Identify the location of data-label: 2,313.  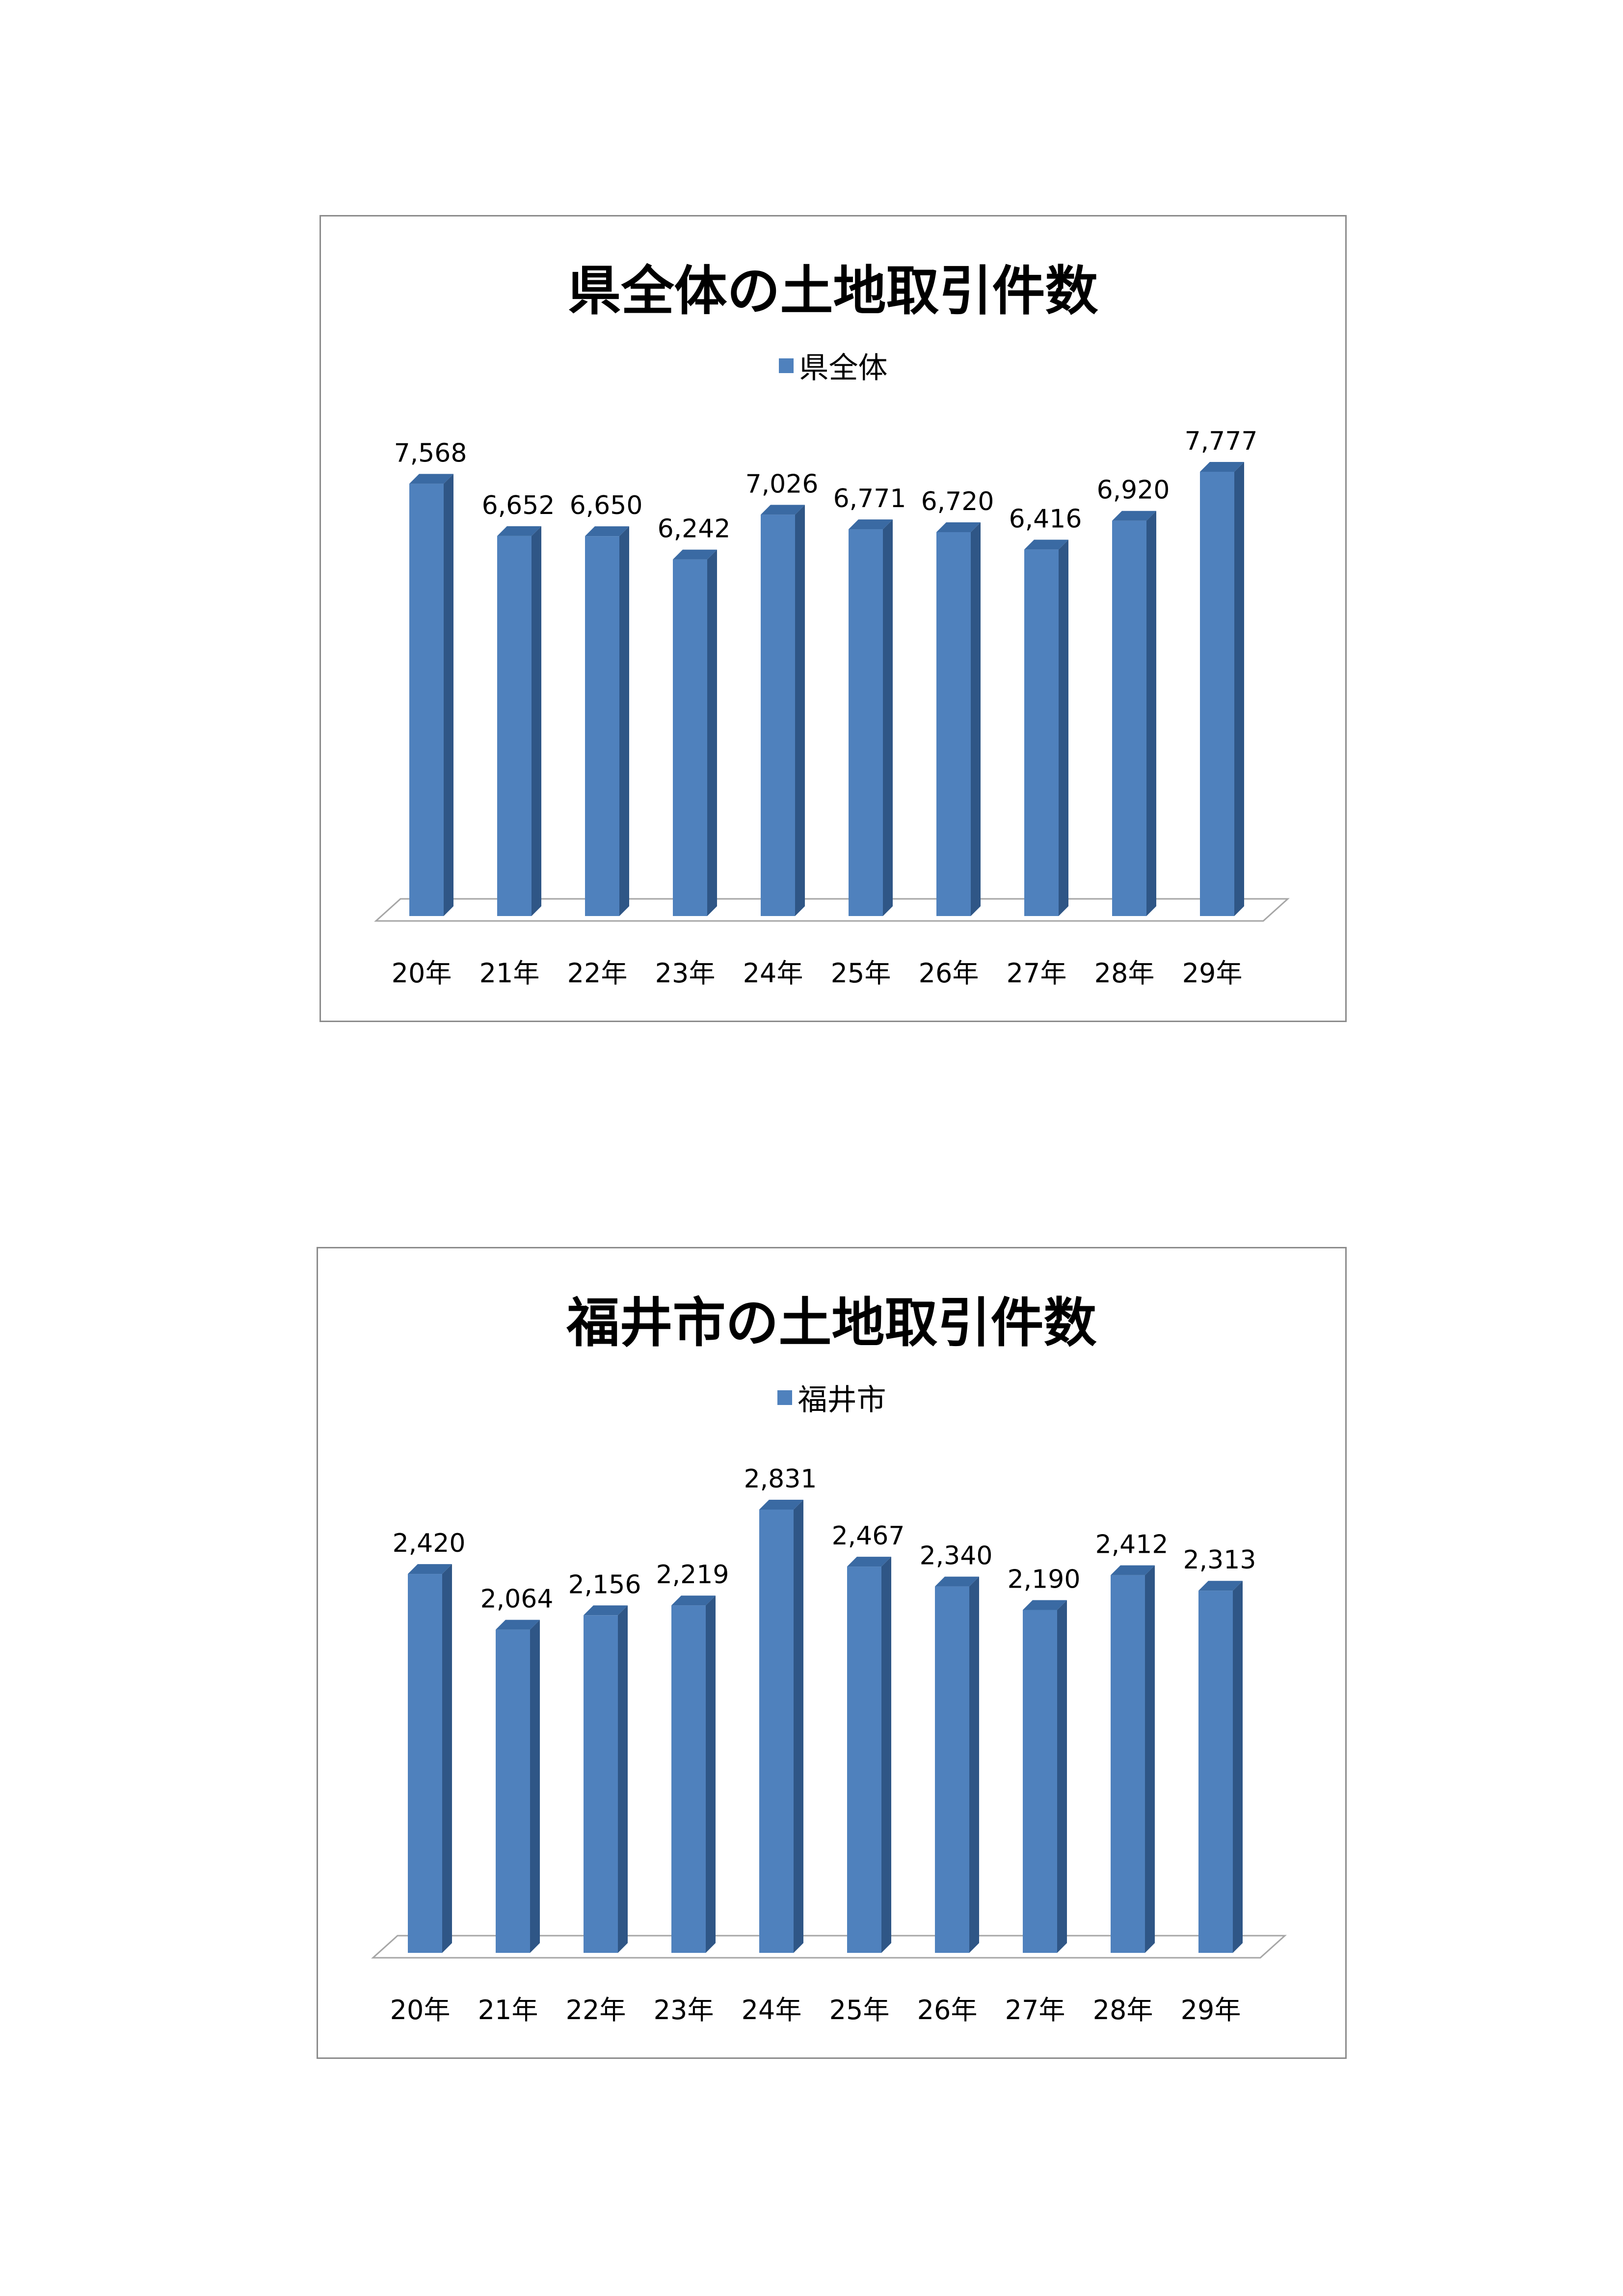
(1219, 1560).